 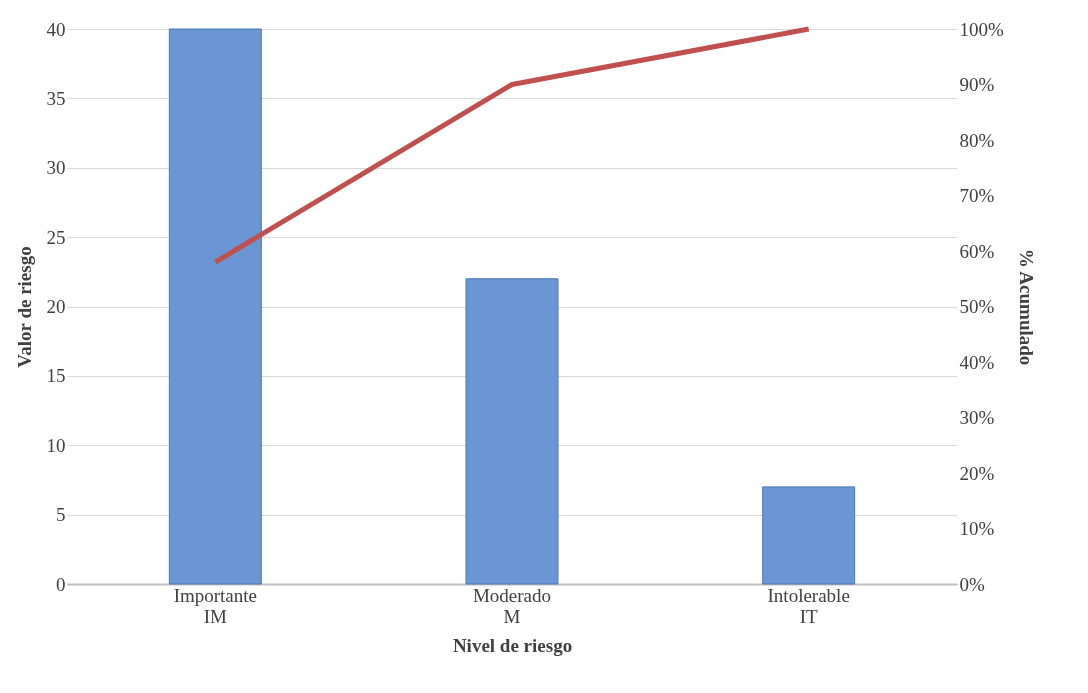 I want to click on x-tick-label: Intolerable IT, so click(x=808, y=605).